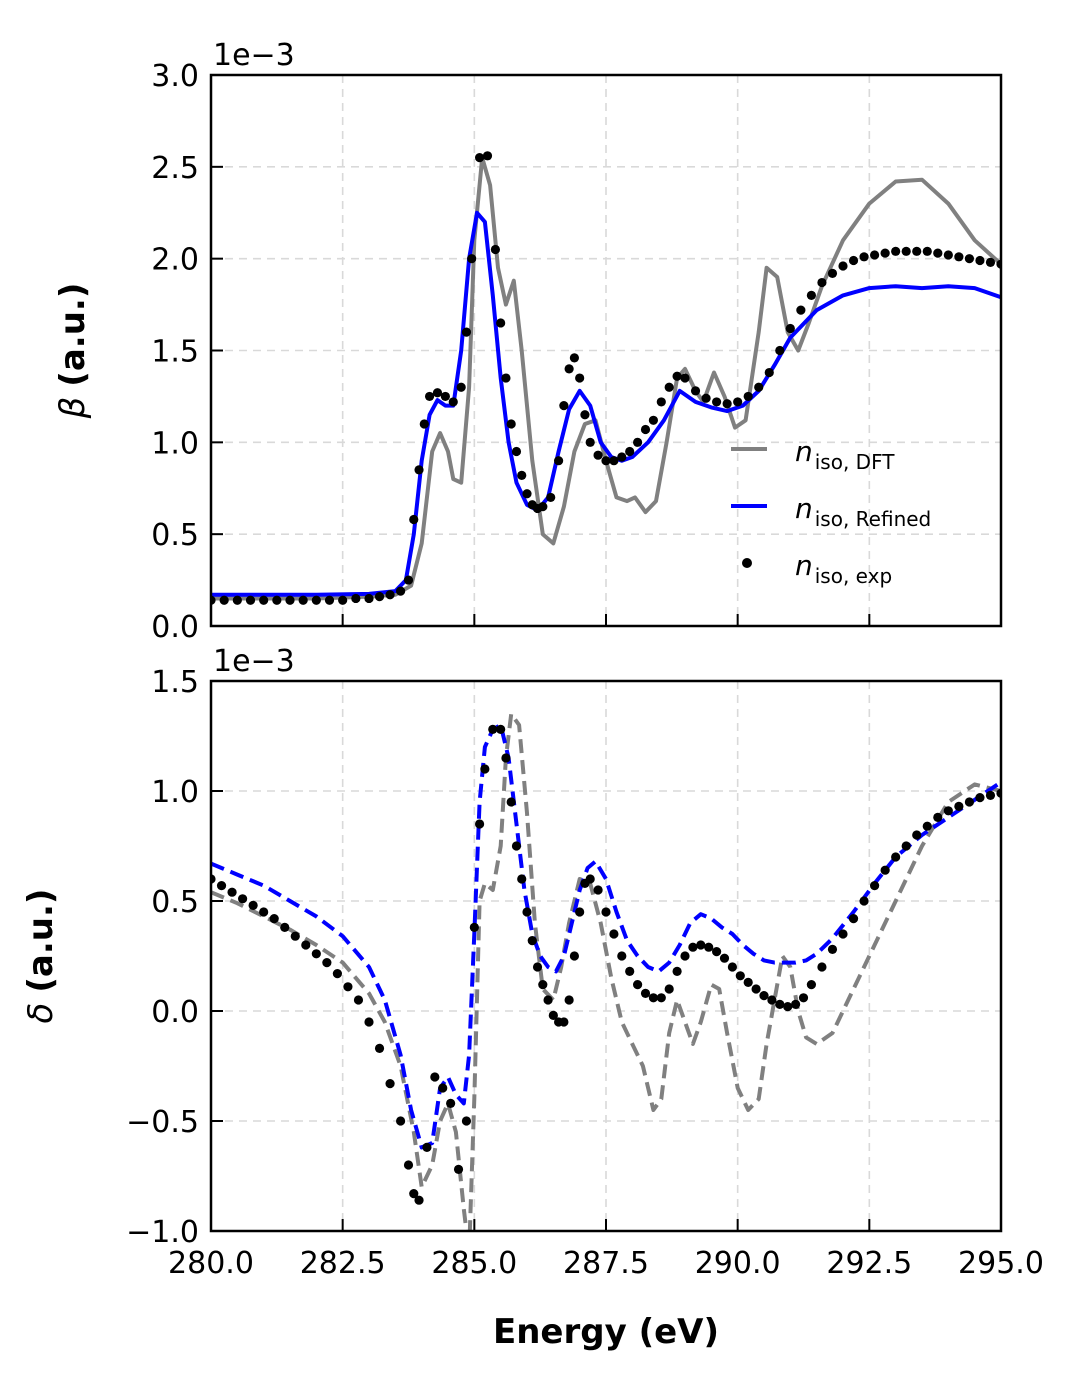 The height and width of the screenshot is (1382, 1091). Describe the element at coordinates (162, 1232) in the screenshot. I see `y-tick-label: −1.0` at that location.